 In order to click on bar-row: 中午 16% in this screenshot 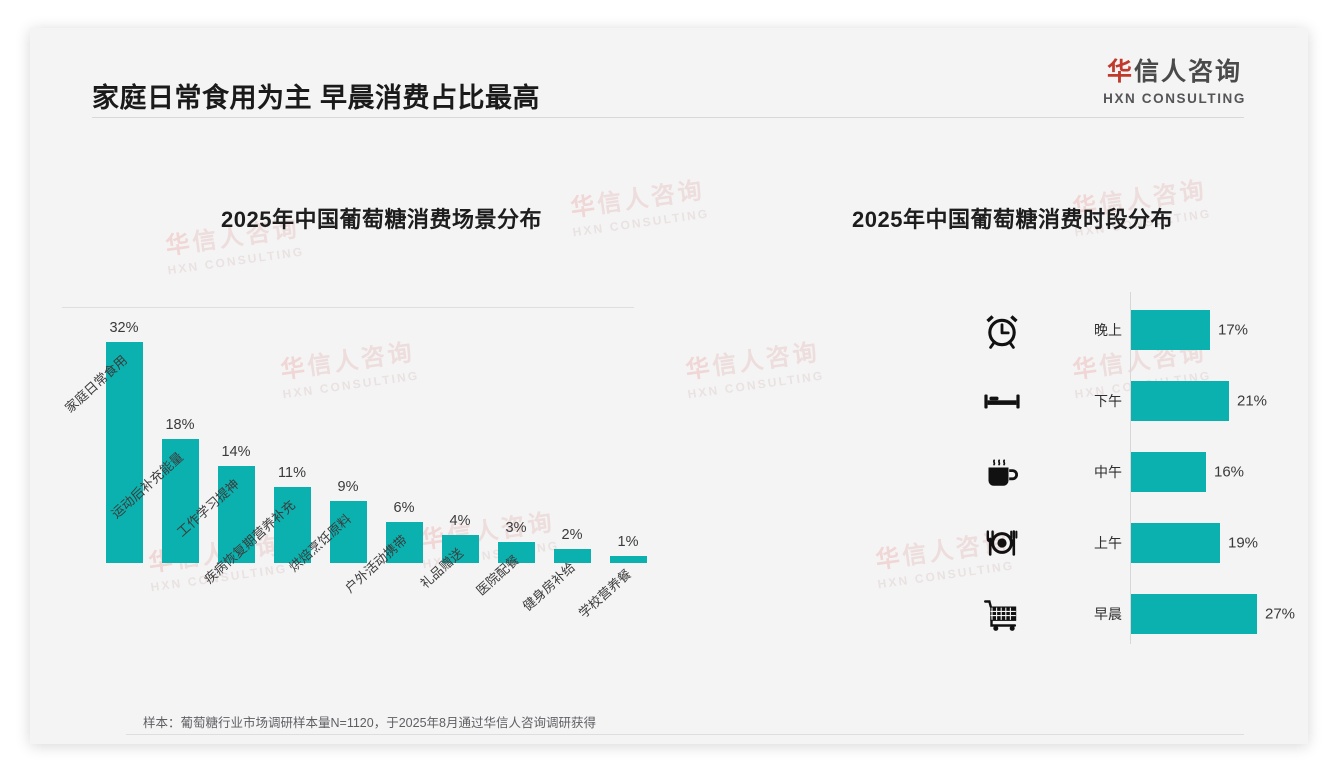, I will do `click(1125, 471)`.